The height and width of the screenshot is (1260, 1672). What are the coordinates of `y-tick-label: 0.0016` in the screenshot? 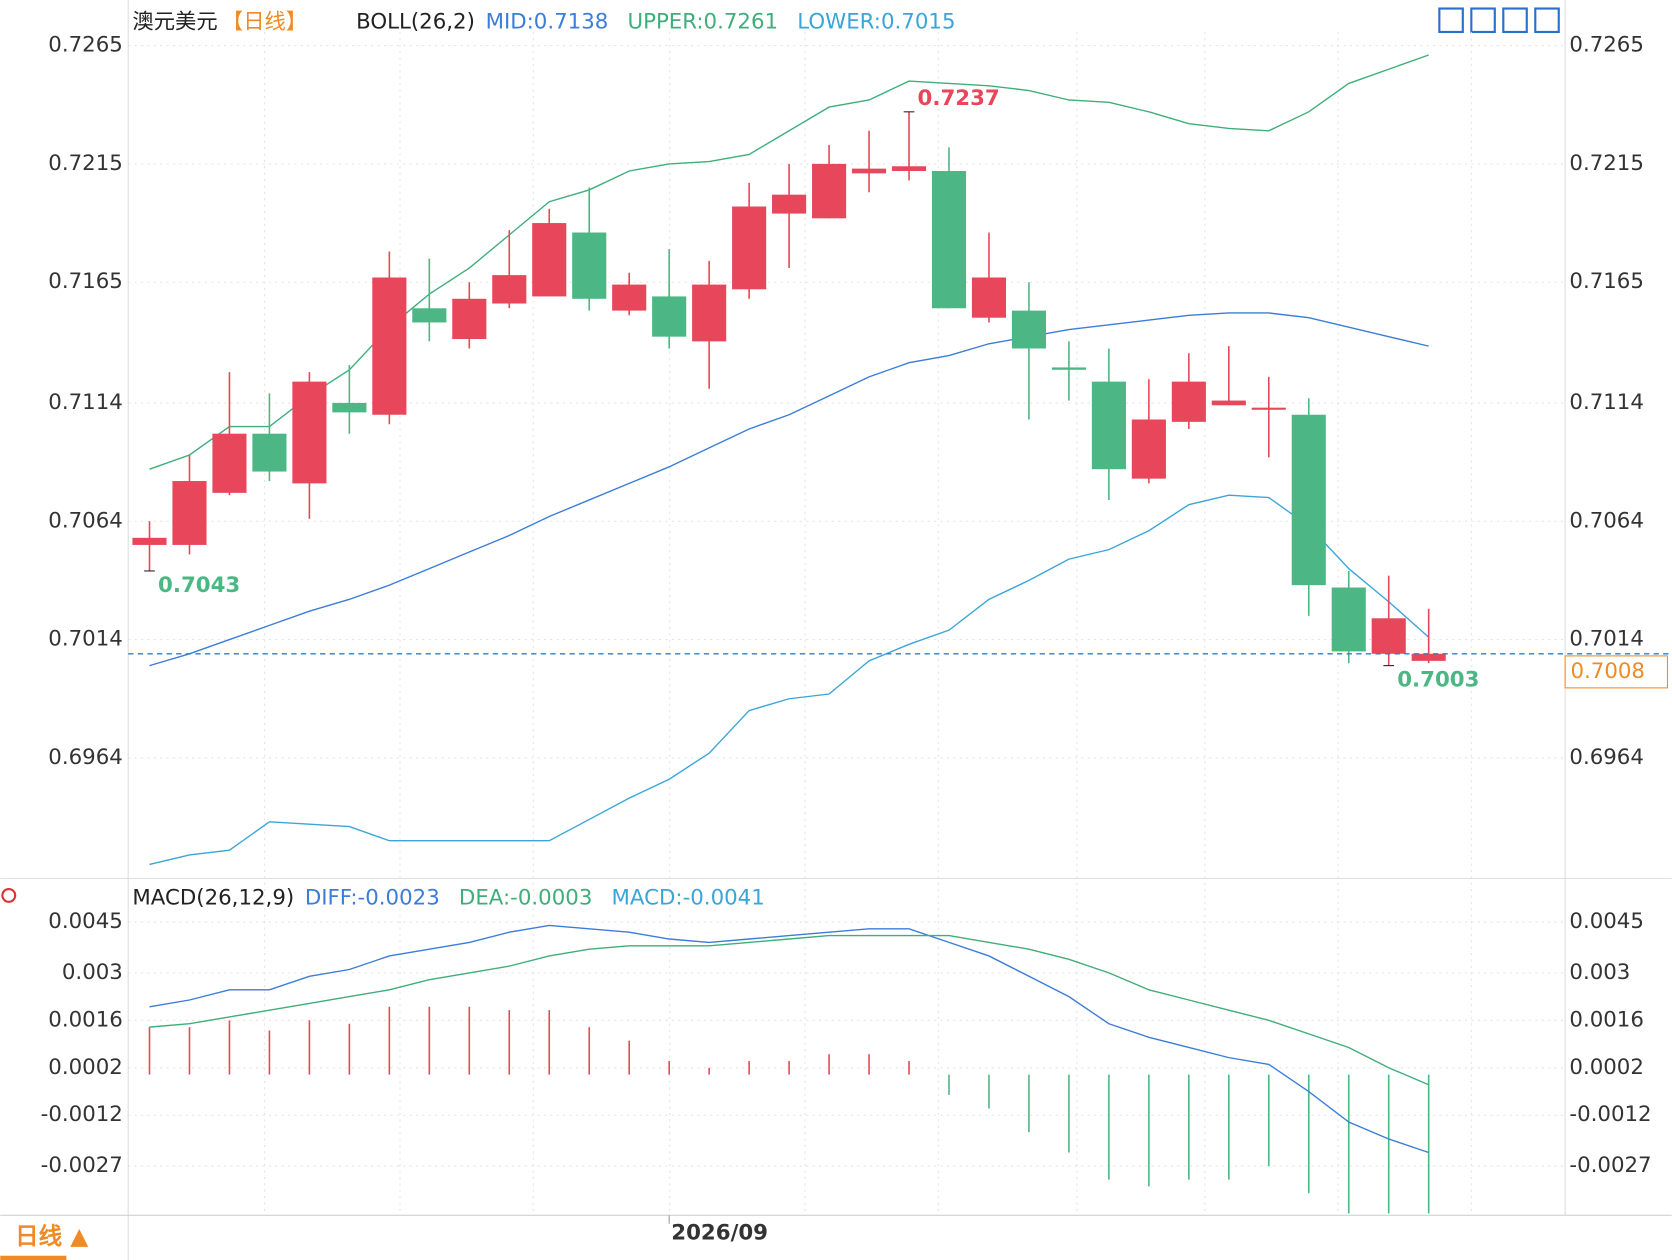 It's located at (85, 1019).